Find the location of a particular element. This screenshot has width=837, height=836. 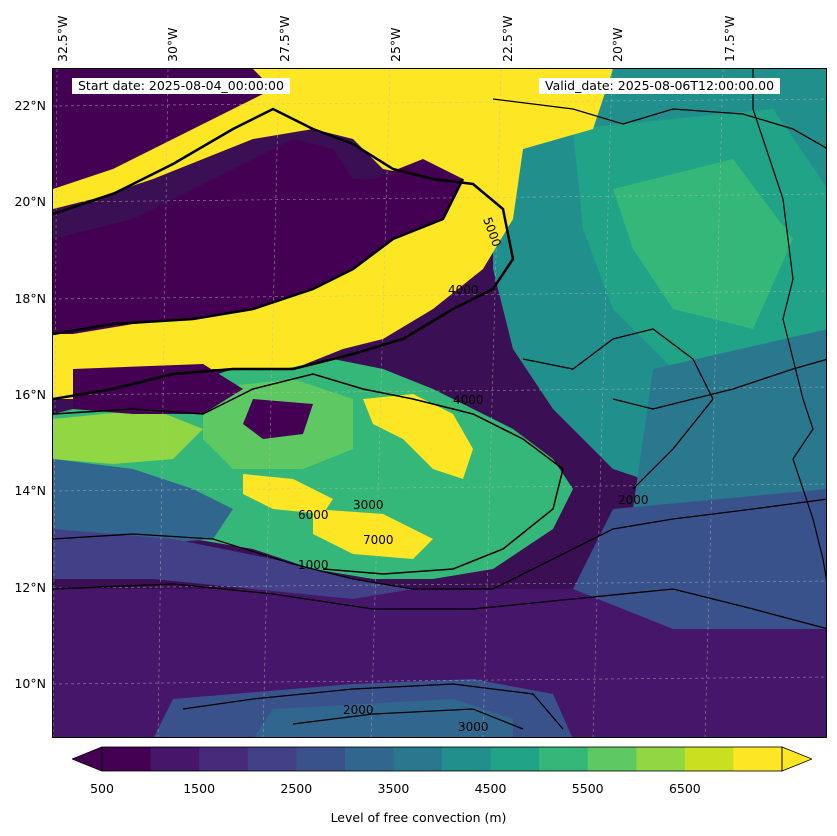

contour-label-7000: 7000 is located at coordinates (378, 540).